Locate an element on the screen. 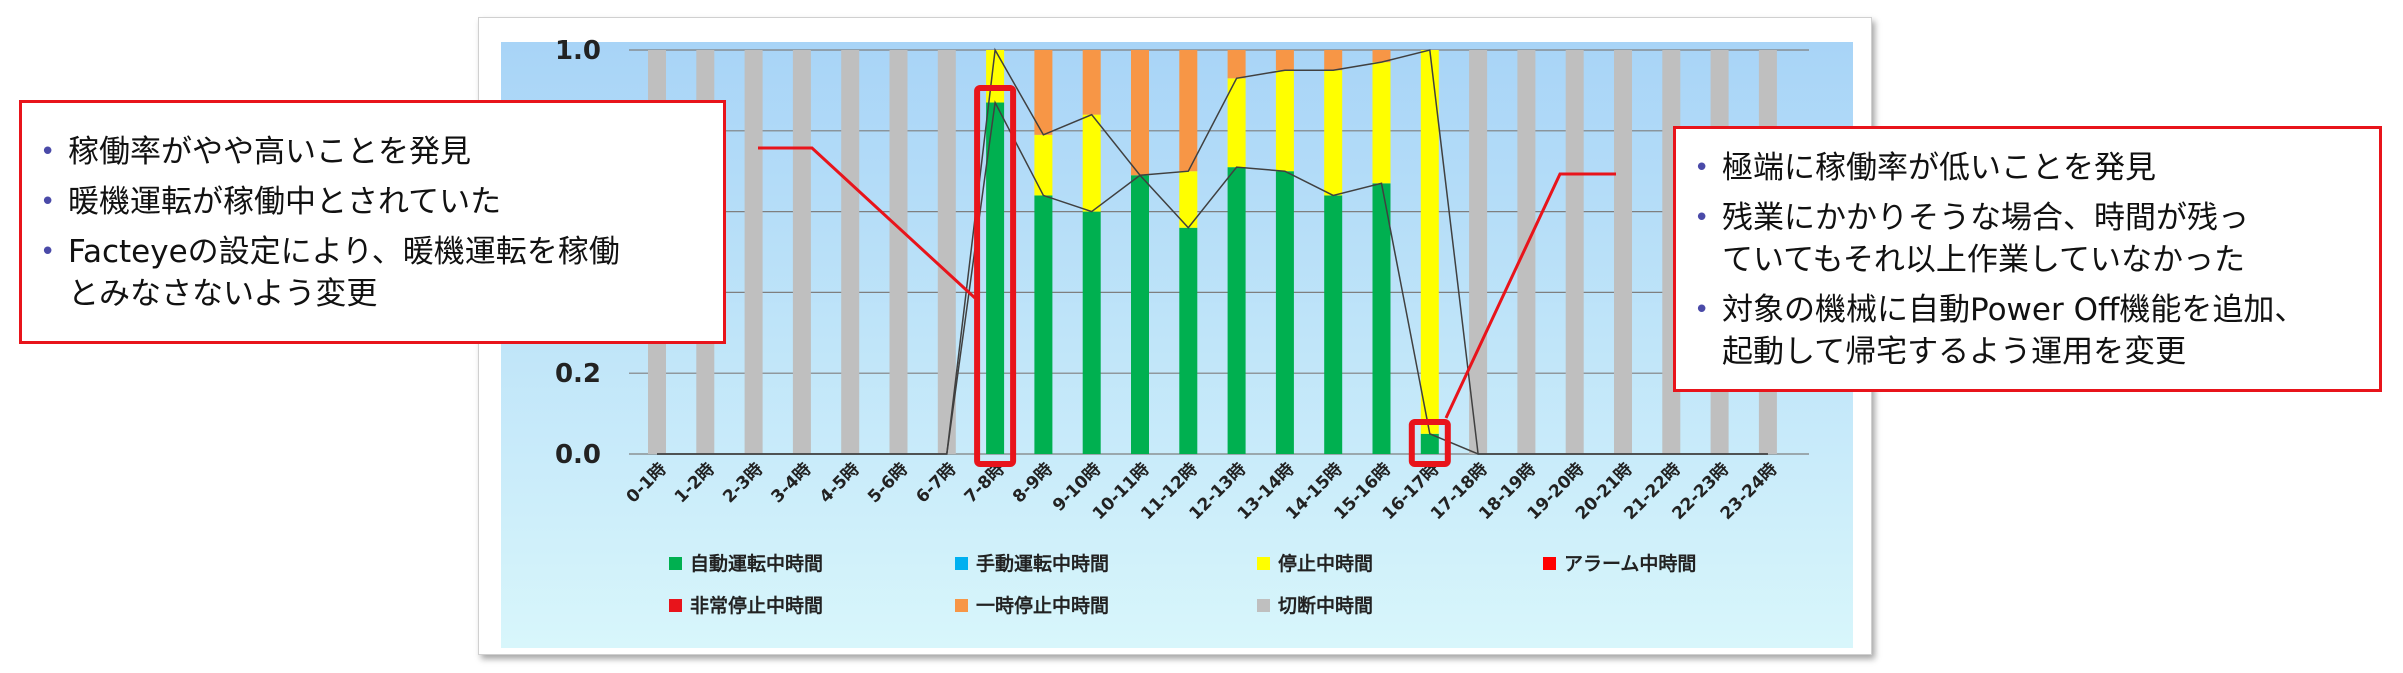  callout-left-item: • 暖機運転が稼働中とされていた is located at coordinates (369, 202).